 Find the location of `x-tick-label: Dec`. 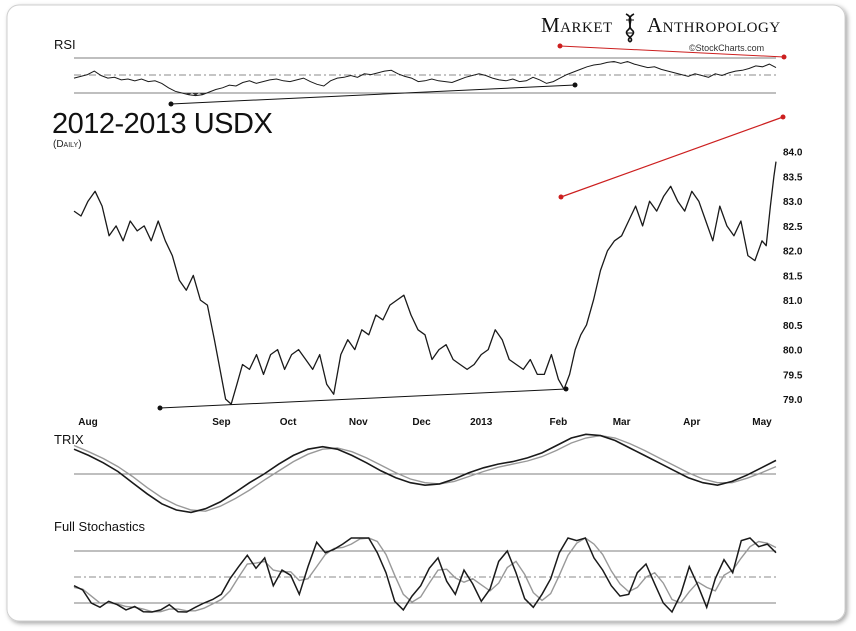

x-tick-label: Dec is located at coordinates (421, 422).